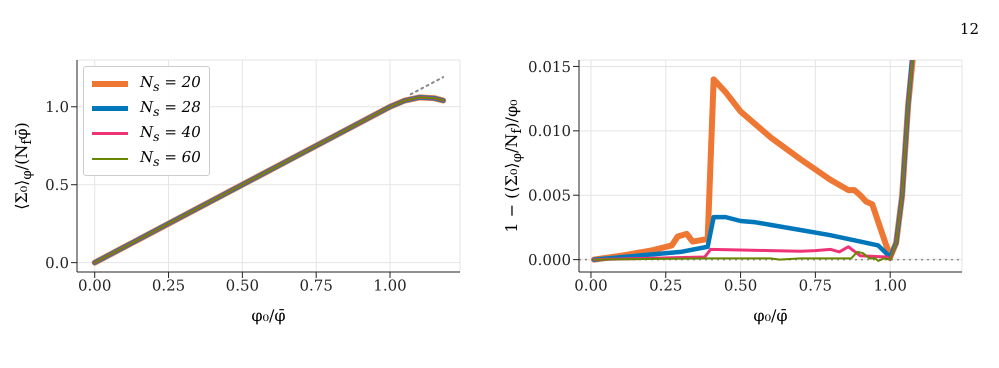  What do you see at coordinates (549, 259) in the screenshot?
I see `y-tick-label: 0.000` at bounding box center [549, 259].